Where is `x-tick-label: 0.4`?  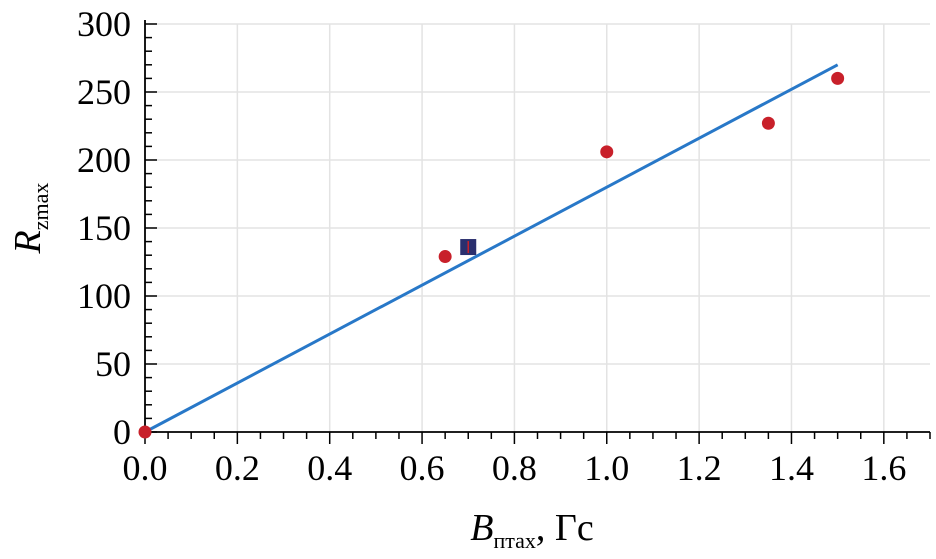
x-tick-label: 0.4 is located at coordinates (329, 468).